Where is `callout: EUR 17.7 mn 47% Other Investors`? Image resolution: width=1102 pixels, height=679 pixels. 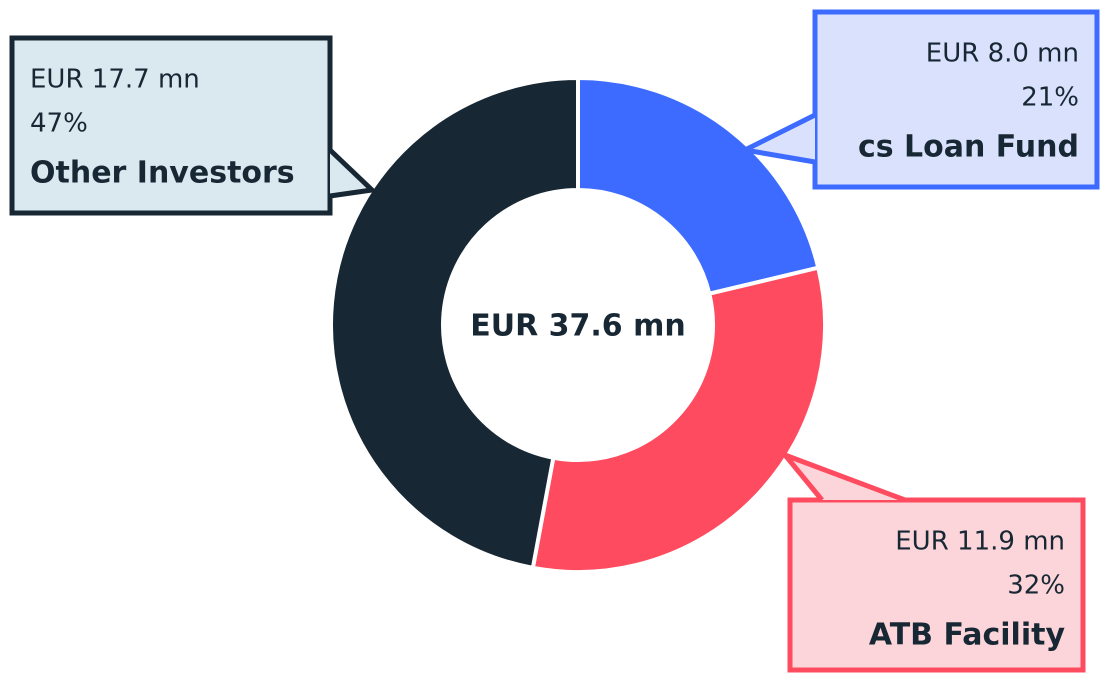
callout: EUR 17.7 mn 47% Other Investors is located at coordinates (193, 125).